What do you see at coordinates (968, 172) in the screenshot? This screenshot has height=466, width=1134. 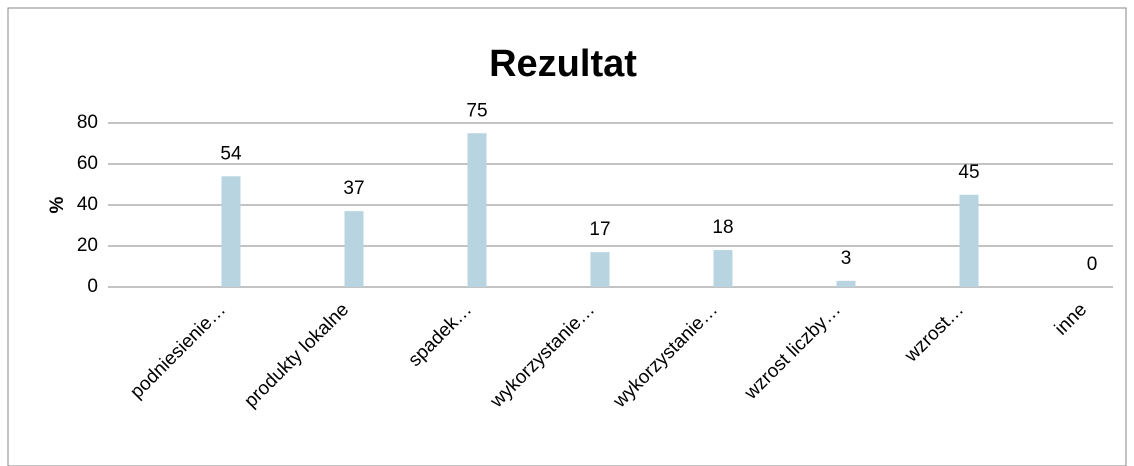 I see `data-label: 45` at bounding box center [968, 172].